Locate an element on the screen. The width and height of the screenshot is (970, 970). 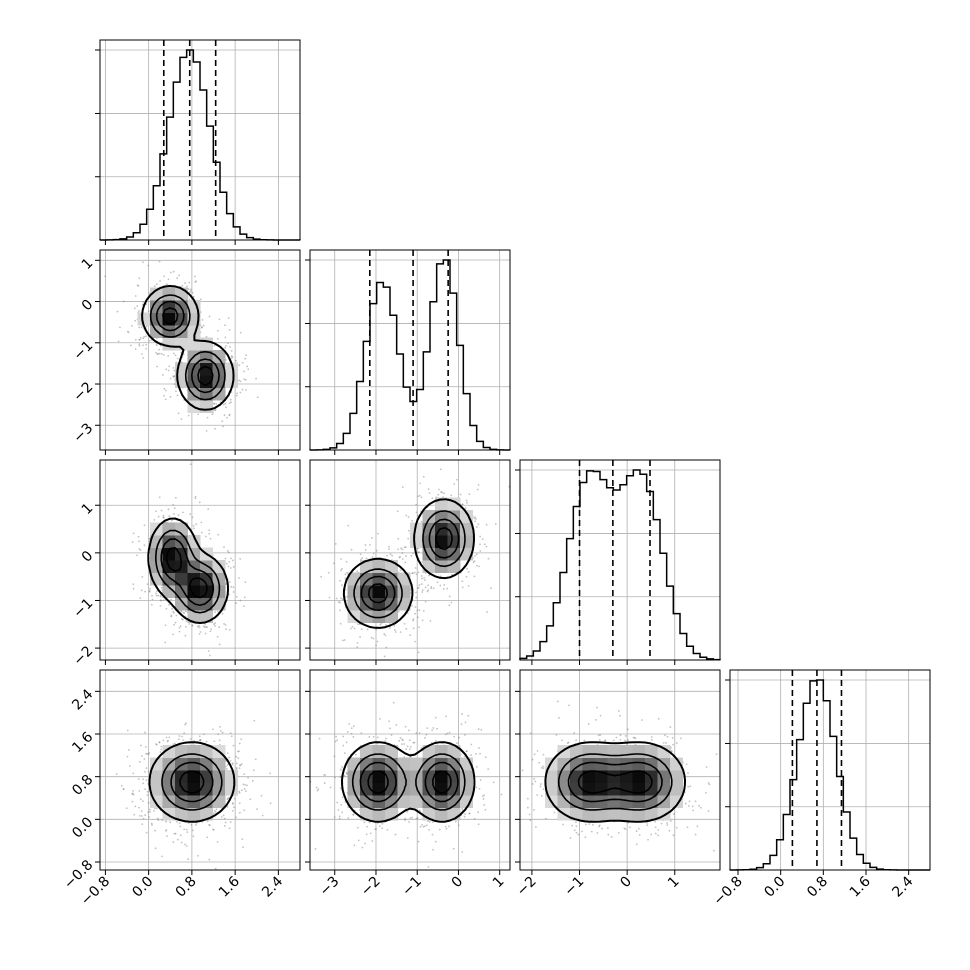
x-tick-label: 0.0 is located at coordinates (142, 887).